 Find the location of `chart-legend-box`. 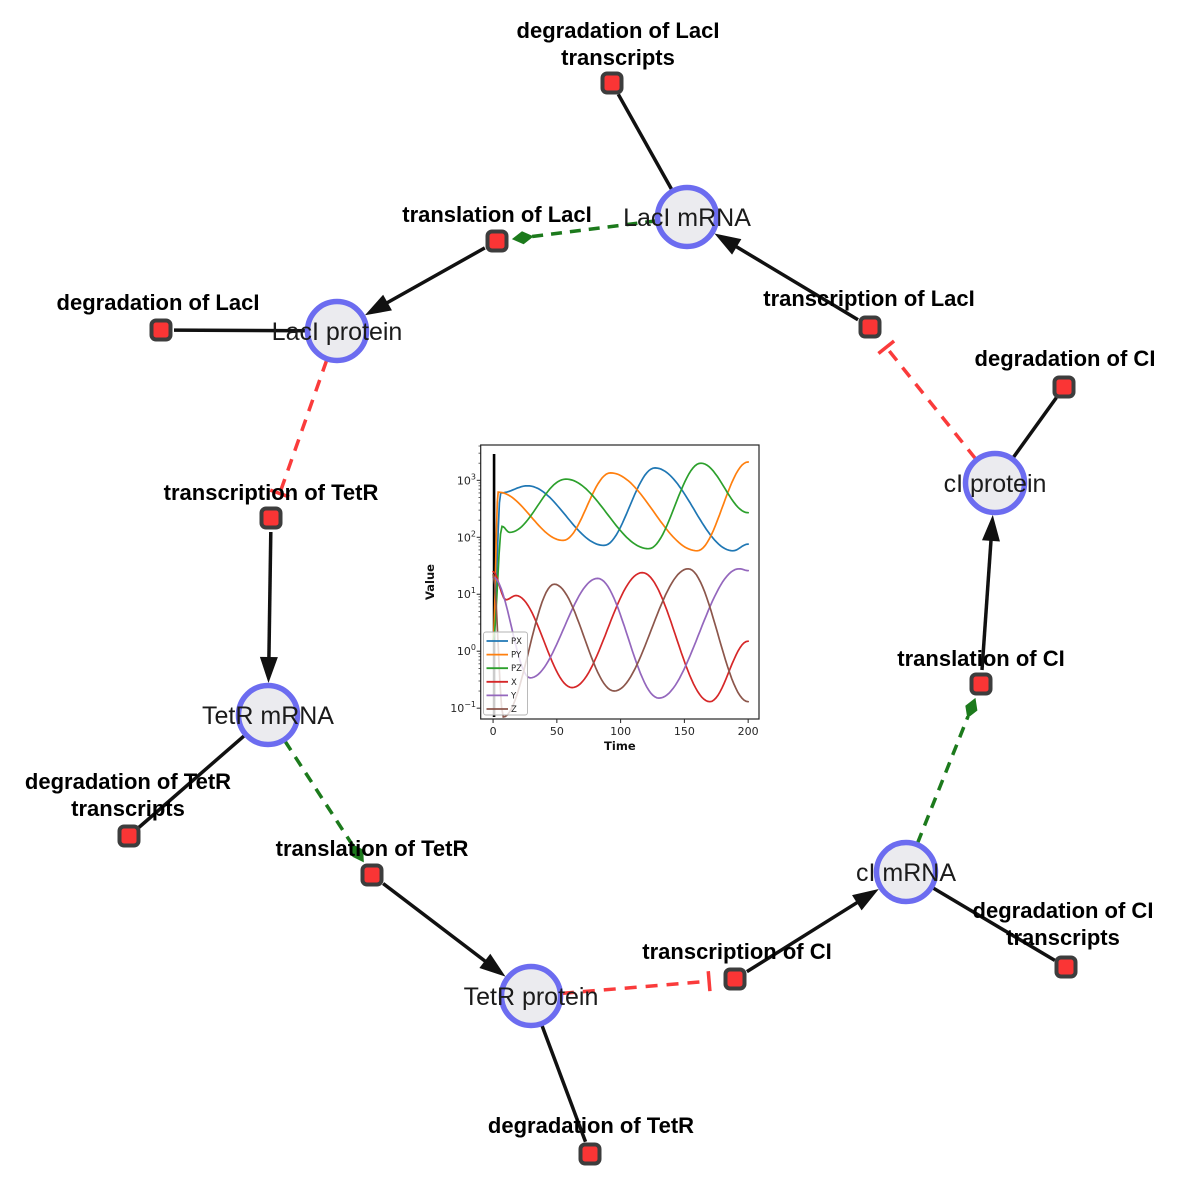

chart-legend-box is located at coordinates (505, 673).